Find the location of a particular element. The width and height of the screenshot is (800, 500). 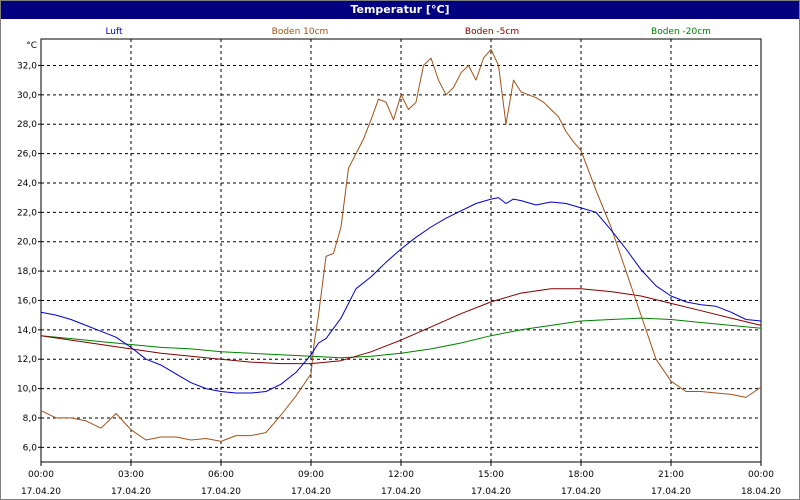

y-tick-label: 20,0 is located at coordinates (27, 243).